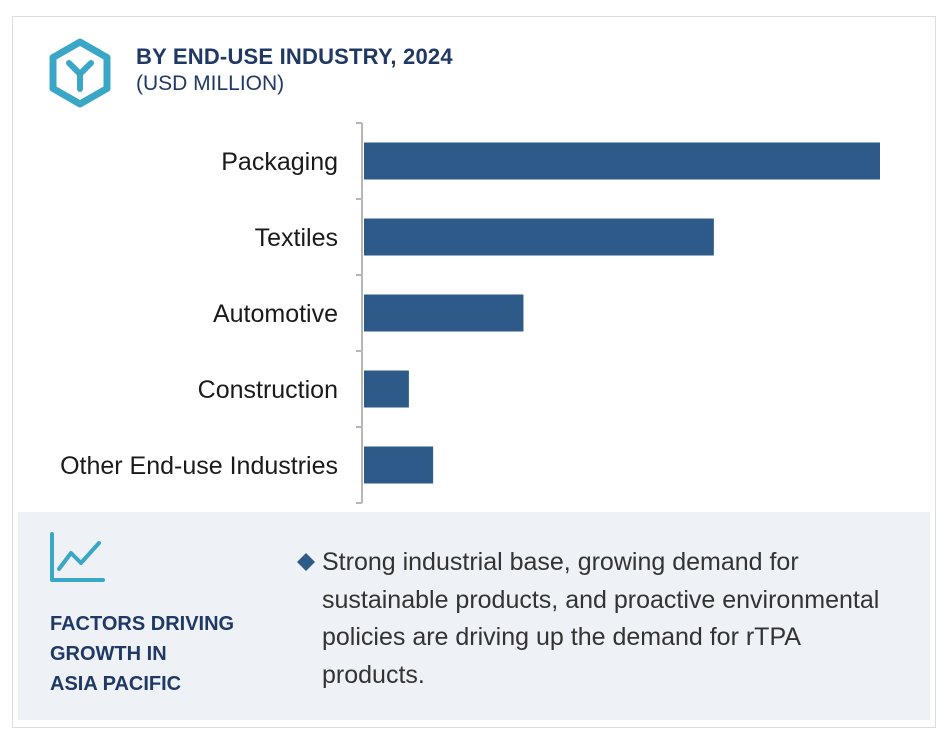 The width and height of the screenshot is (950, 741). Describe the element at coordinates (275, 314) in the screenshot. I see `category-label: Automotive` at that location.